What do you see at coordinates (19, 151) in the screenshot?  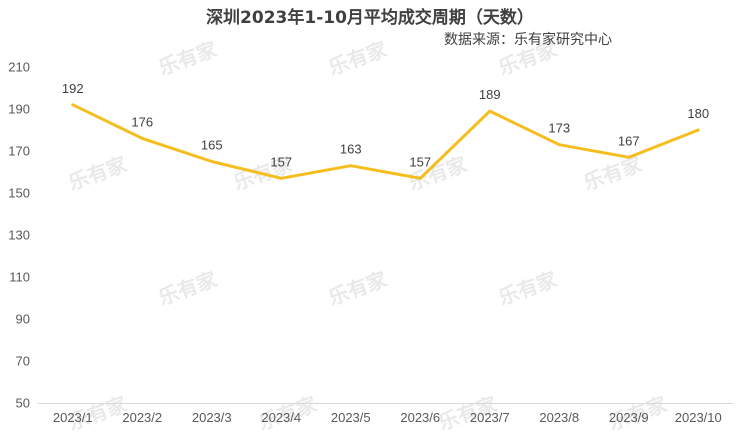 I see `y-tick-label: 170` at bounding box center [19, 151].